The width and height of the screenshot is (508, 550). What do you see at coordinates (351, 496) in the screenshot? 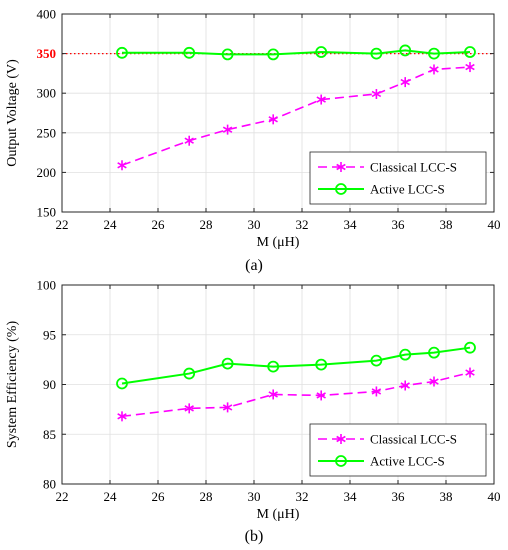
I see `chart-2-xtick-label: 34` at bounding box center [351, 496].